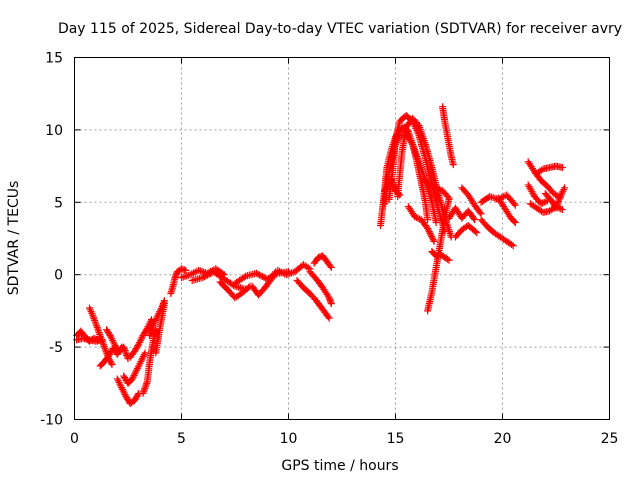 The height and width of the screenshot is (480, 640). I want to click on x-axis-label: GPS time / hours, so click(339, 466).